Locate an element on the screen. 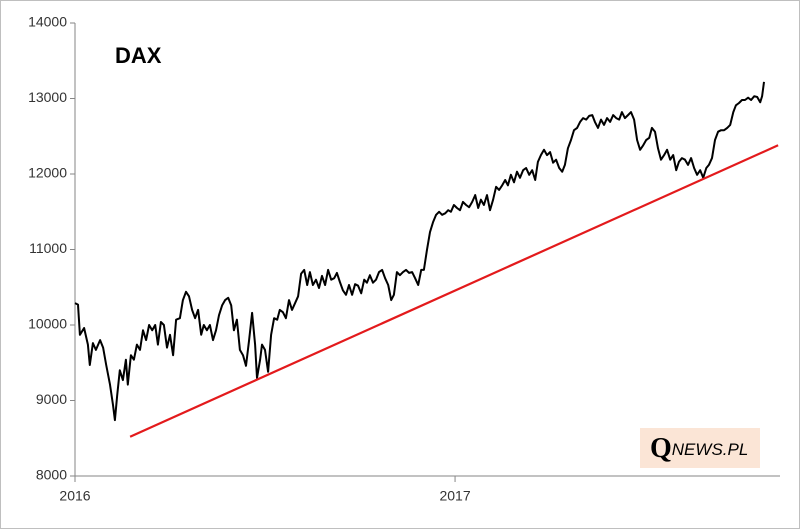 This screenshot has height=529, width=800. watermark-text: NEWS.PL is located at coordinates (710, 449).